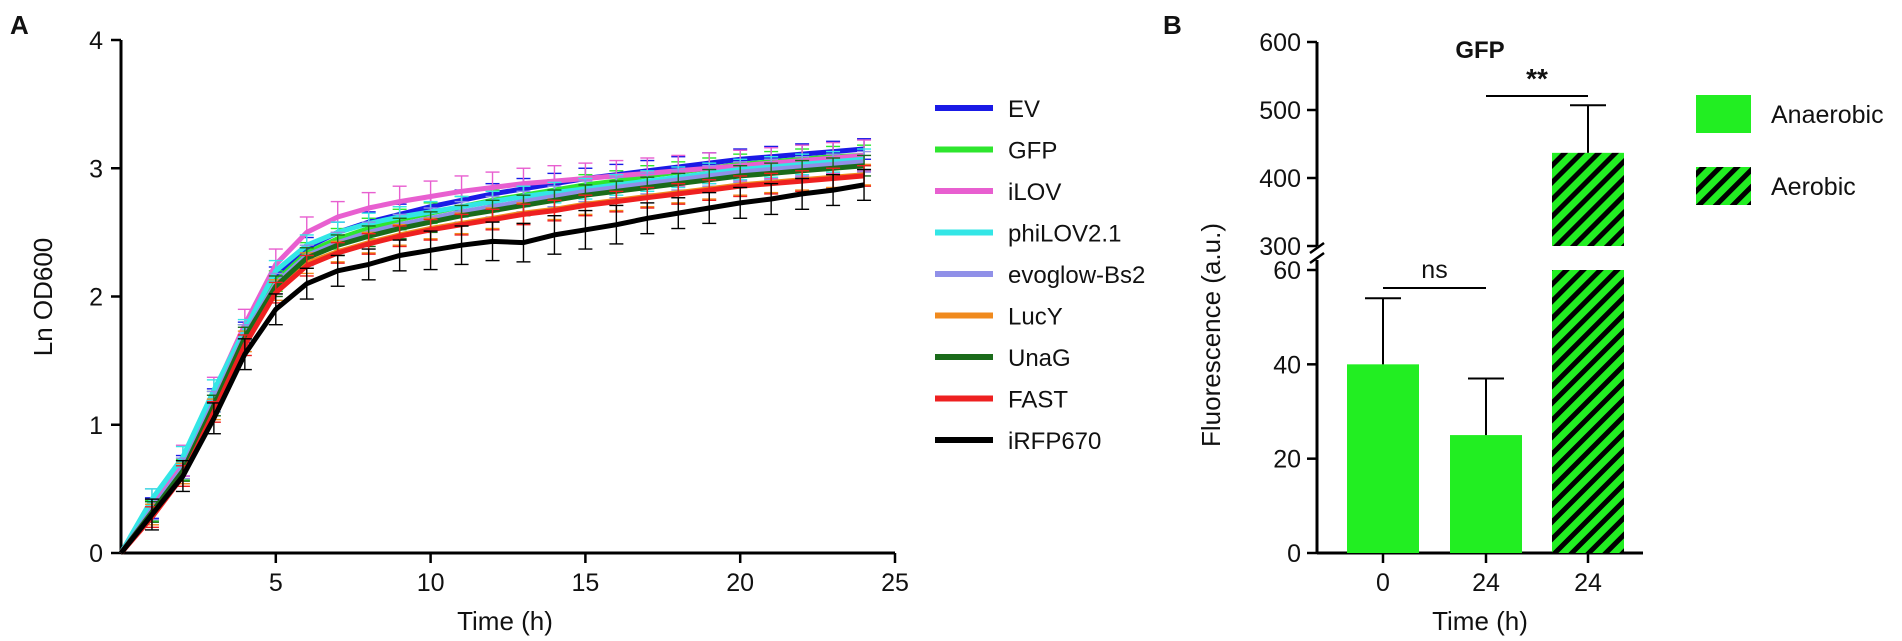 Image resolution: width=1902 pixels, height=641 pixels. I want to click on panel-a-x-ticks: 5 10 15 20 25, so click(589, 575).